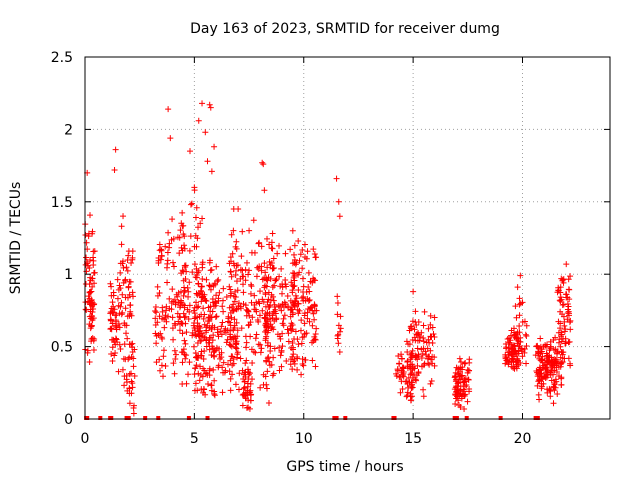  Describe the element at coordinates (523, 439) in the screenshot. I see `x-tick-label: 20` at that location.